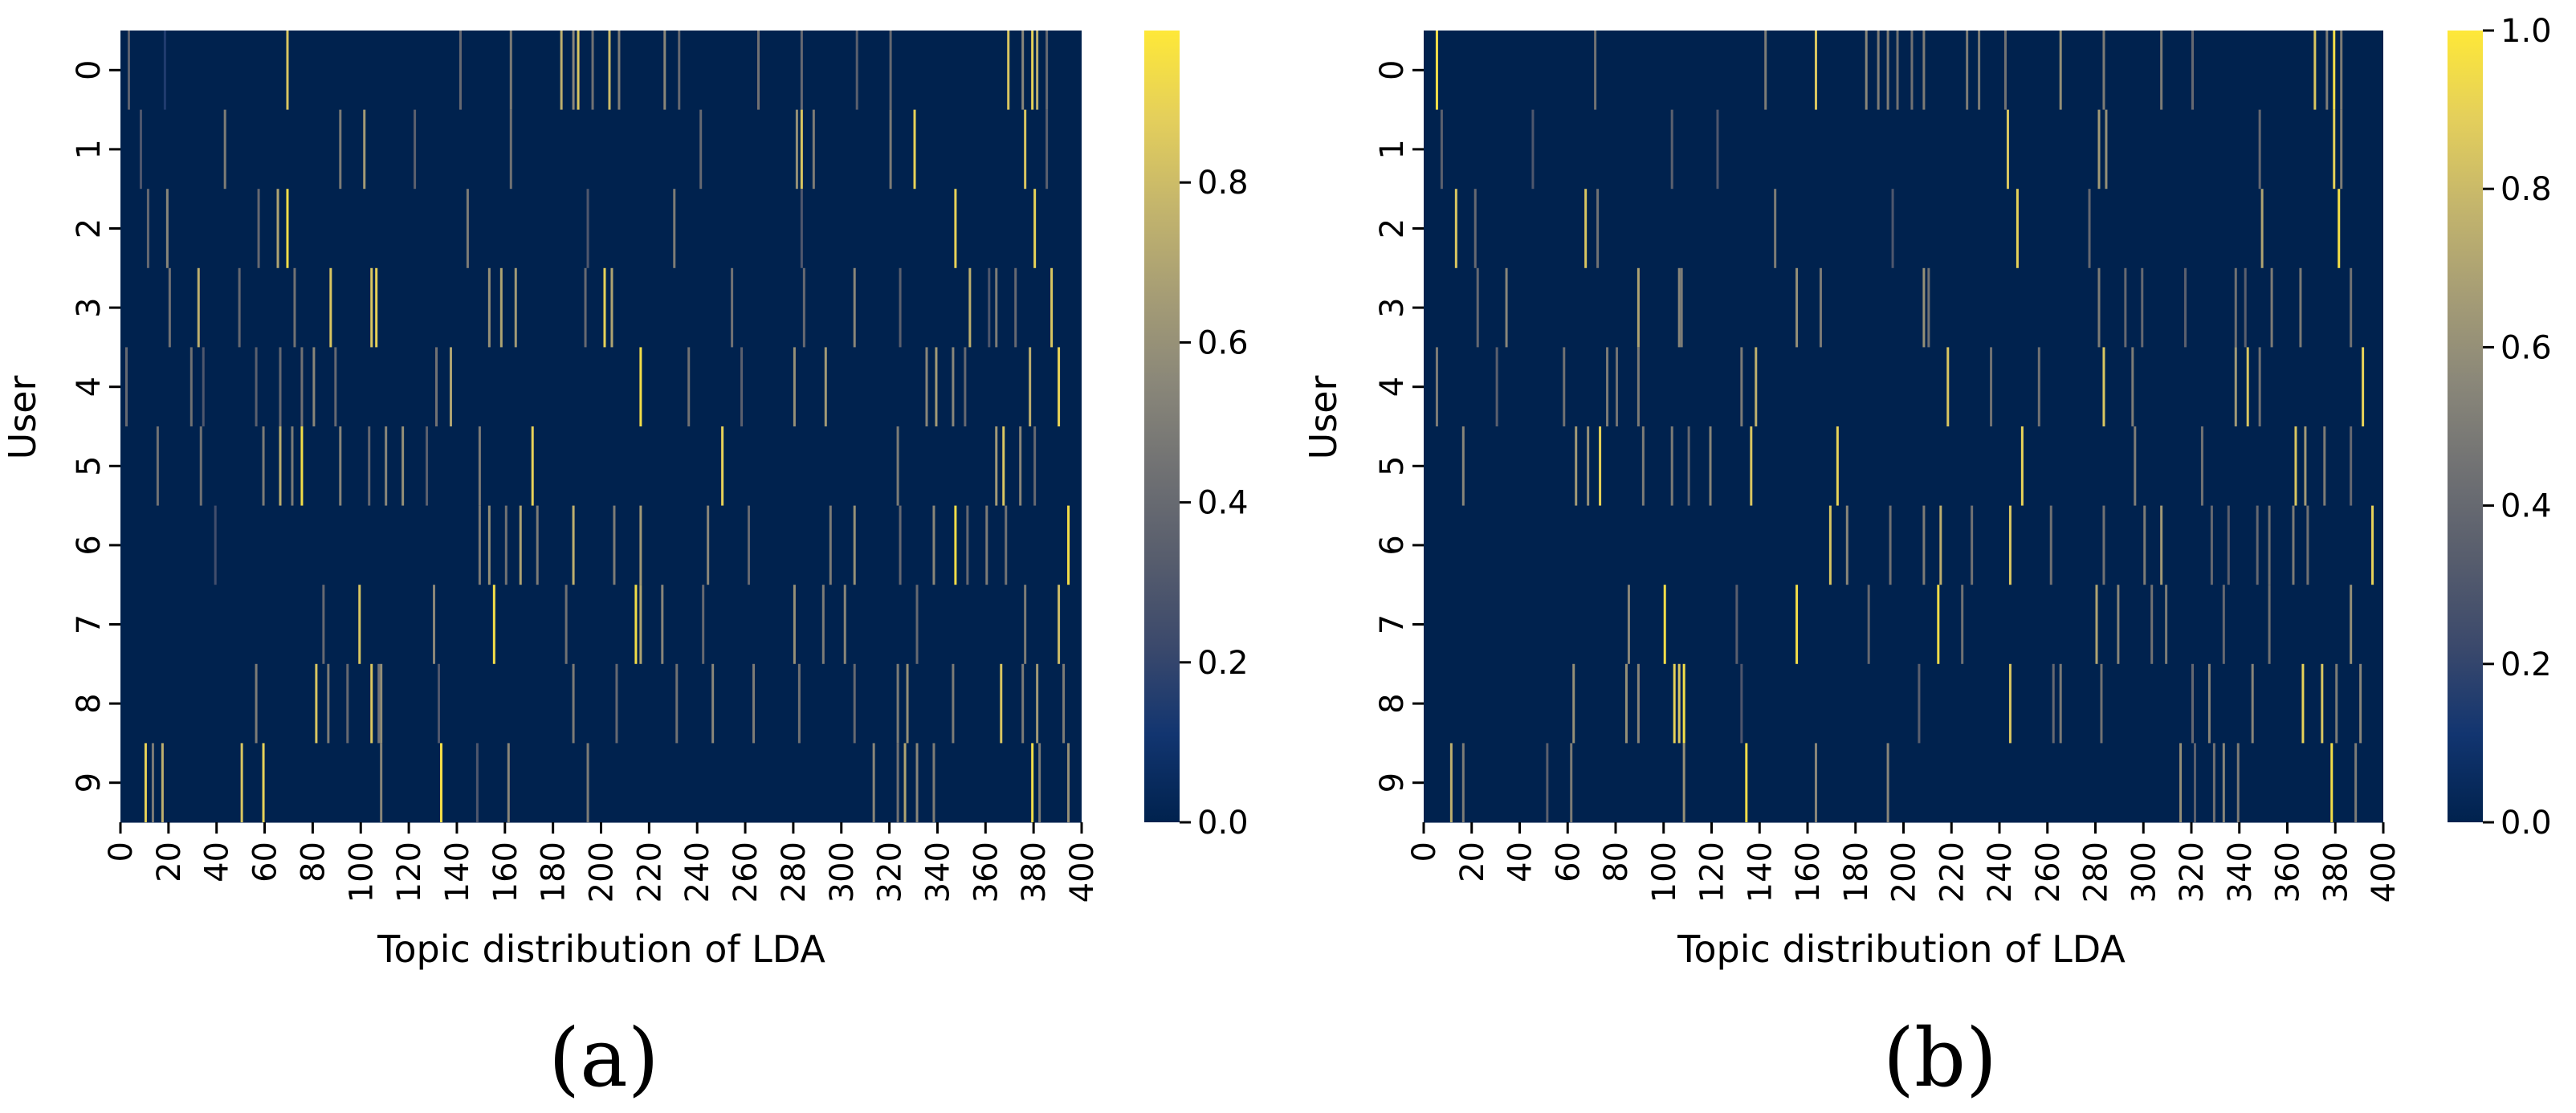  What do you see at coordinates (1399, 426) in the screenshot?
I see `y-axis-b: 0 1 2 3 4 5 6 7 8 9` at bounding box center [1399, 426].